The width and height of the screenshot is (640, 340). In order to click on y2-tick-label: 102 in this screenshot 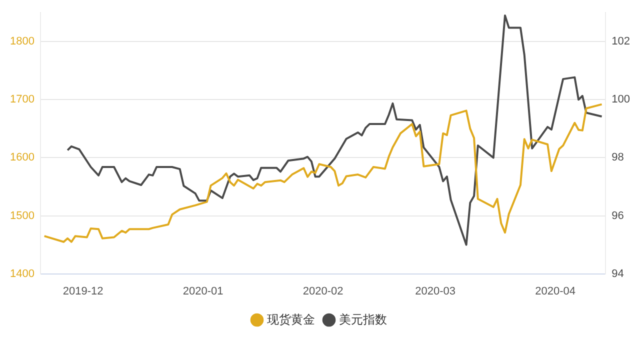, I will do `click(621, 42)`.